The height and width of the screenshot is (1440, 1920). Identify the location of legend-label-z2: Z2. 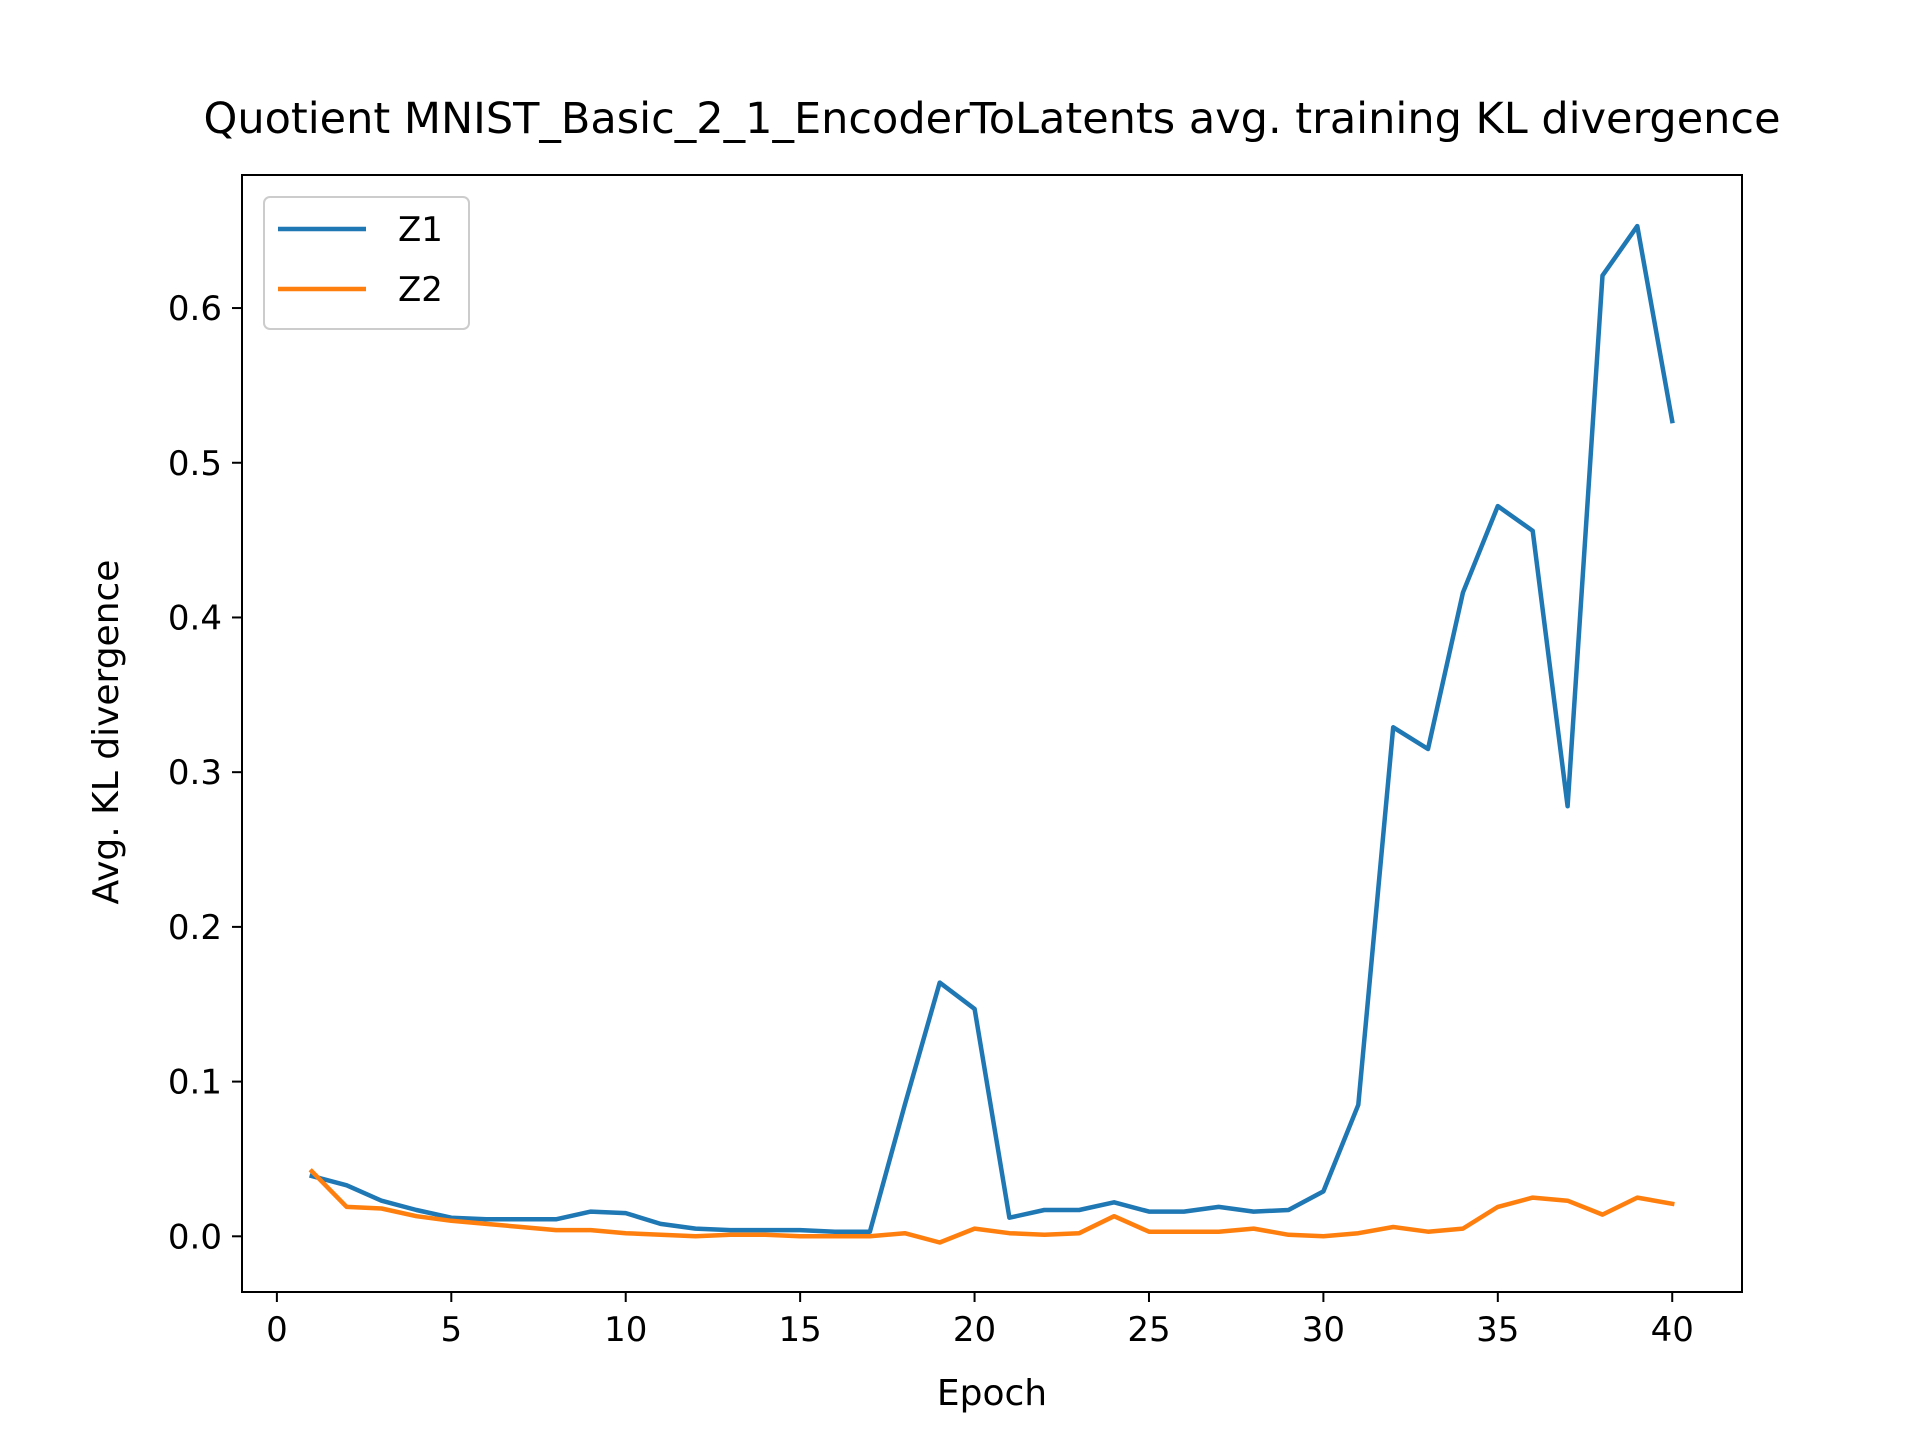
(420, 290).